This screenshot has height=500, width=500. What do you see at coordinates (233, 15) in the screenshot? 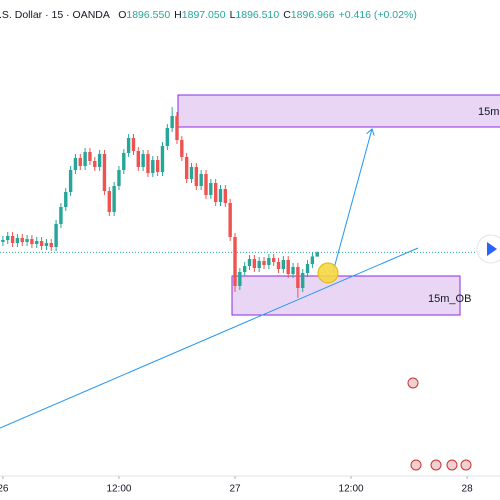
I see `ohlc-label: L` at bounding box center [233, 15].